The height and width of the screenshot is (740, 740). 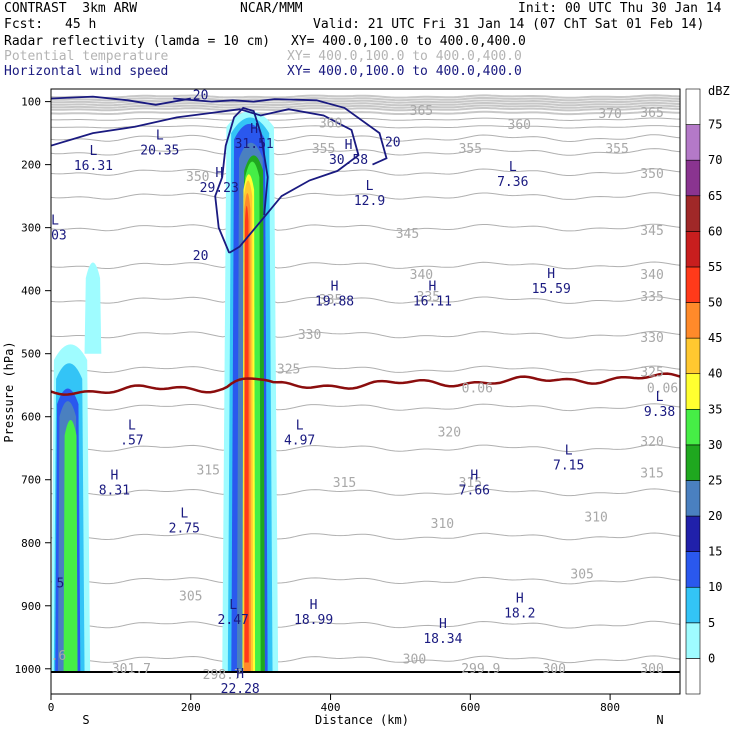 What do you see at coordinates (159, 150) in the screenshot?
I see `extremum-value: 20.35` at bounding box center [159, 150].